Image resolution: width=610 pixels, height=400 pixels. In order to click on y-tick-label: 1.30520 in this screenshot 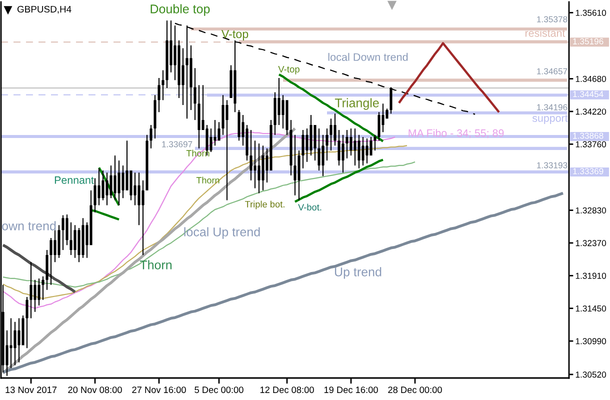, I will do `click(591, 375)`.